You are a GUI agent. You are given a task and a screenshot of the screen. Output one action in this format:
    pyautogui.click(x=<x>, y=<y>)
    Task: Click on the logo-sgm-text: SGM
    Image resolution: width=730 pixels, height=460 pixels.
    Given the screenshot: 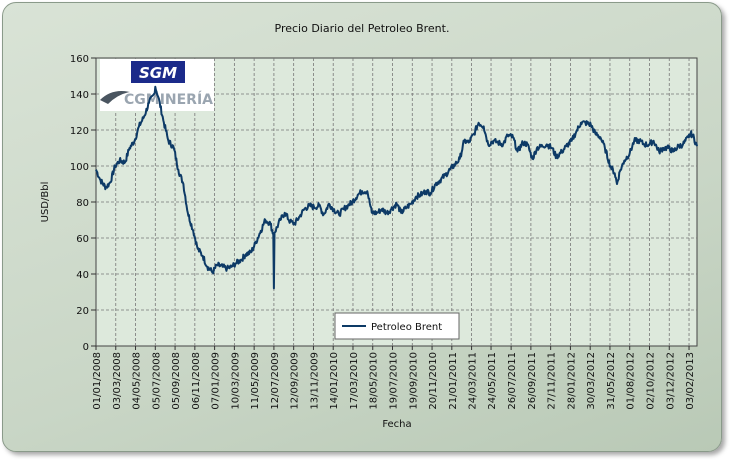 What is the action you would take?
    pyautogui.click(x=158, y=73)
    